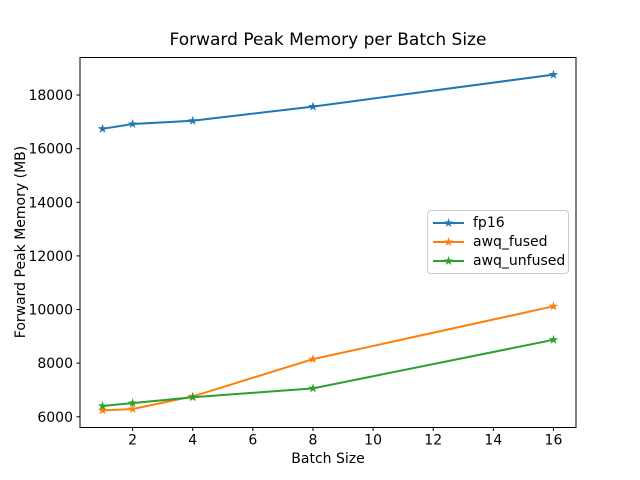  Describe the element at coordinates (252, 441) in the screenshot. I see `x-tick-label: 6` at that location.